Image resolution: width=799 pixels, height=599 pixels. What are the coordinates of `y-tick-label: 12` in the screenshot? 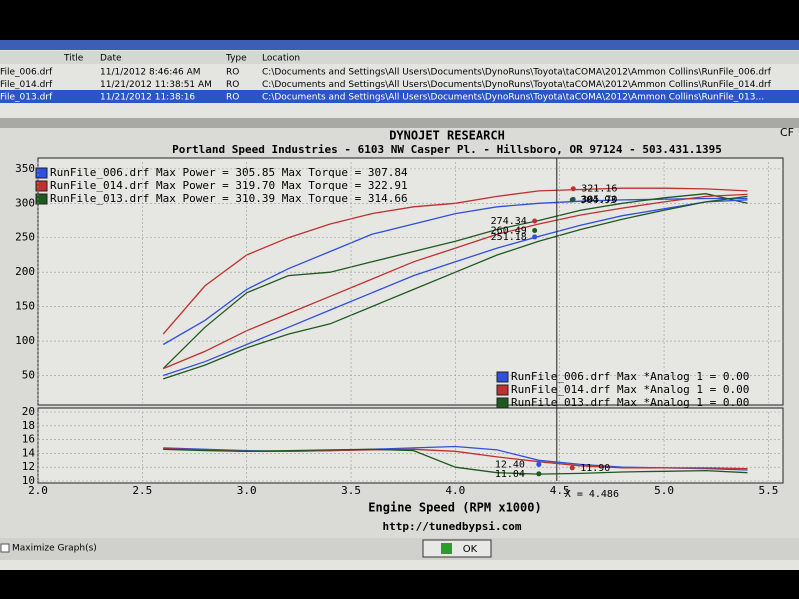 It's located at (28, 466).